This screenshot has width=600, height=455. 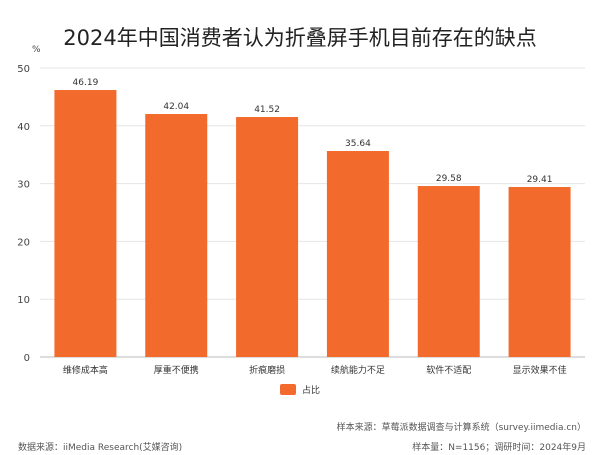 I want to click on y-tick-label: 30, so click(x=23, y=185).